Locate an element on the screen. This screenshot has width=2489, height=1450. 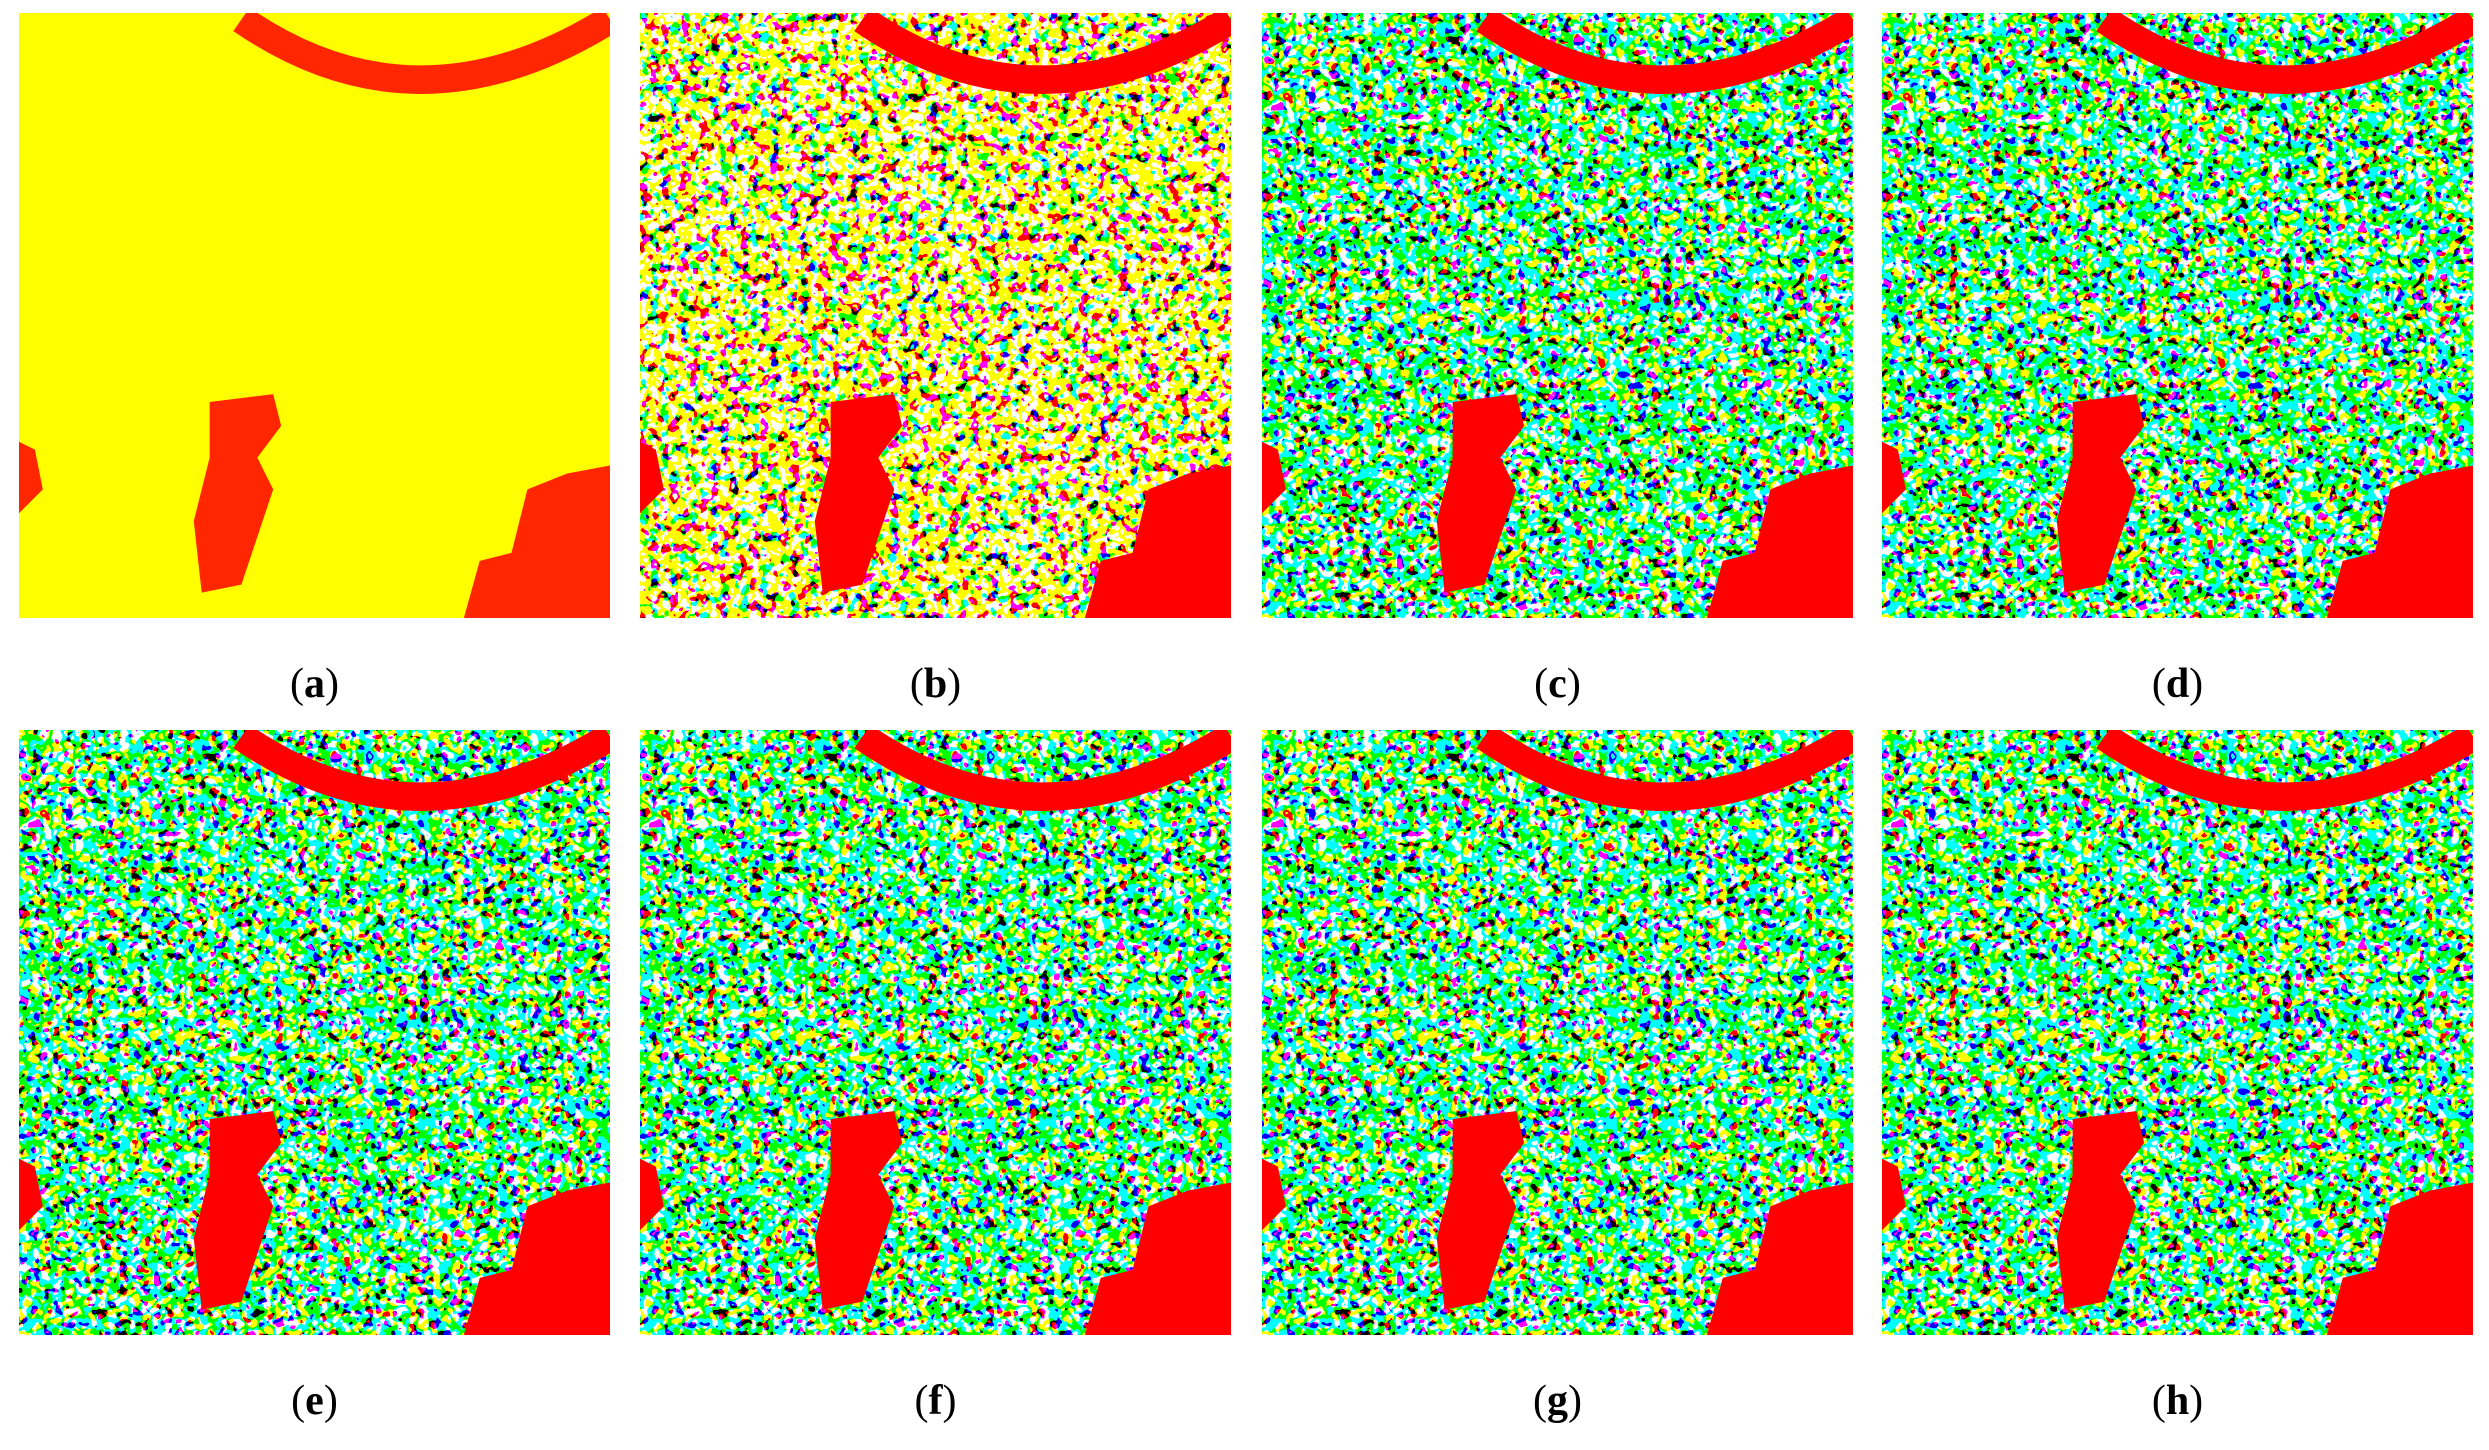
caption-letter: e is located at coordinates (314, 1401).